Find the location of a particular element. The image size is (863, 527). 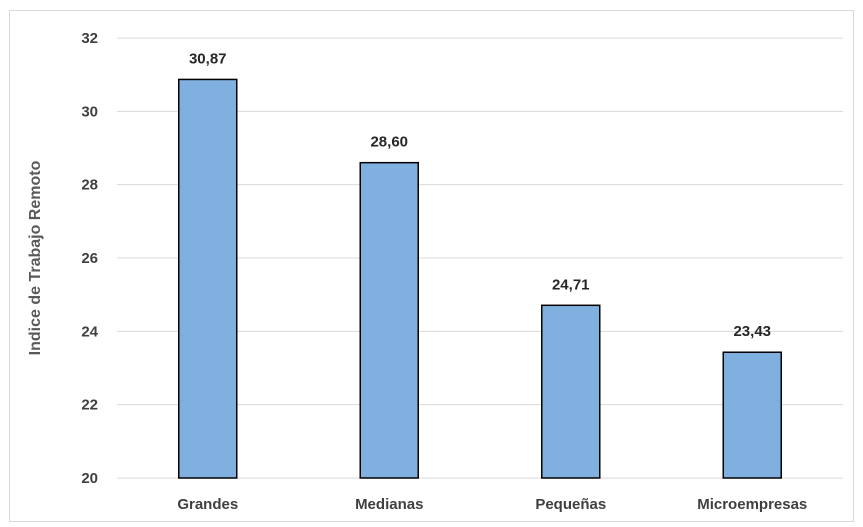

x-category-labels: Grandes Medianas Pequeñas Microempresas is located at coordinates (492, 504).